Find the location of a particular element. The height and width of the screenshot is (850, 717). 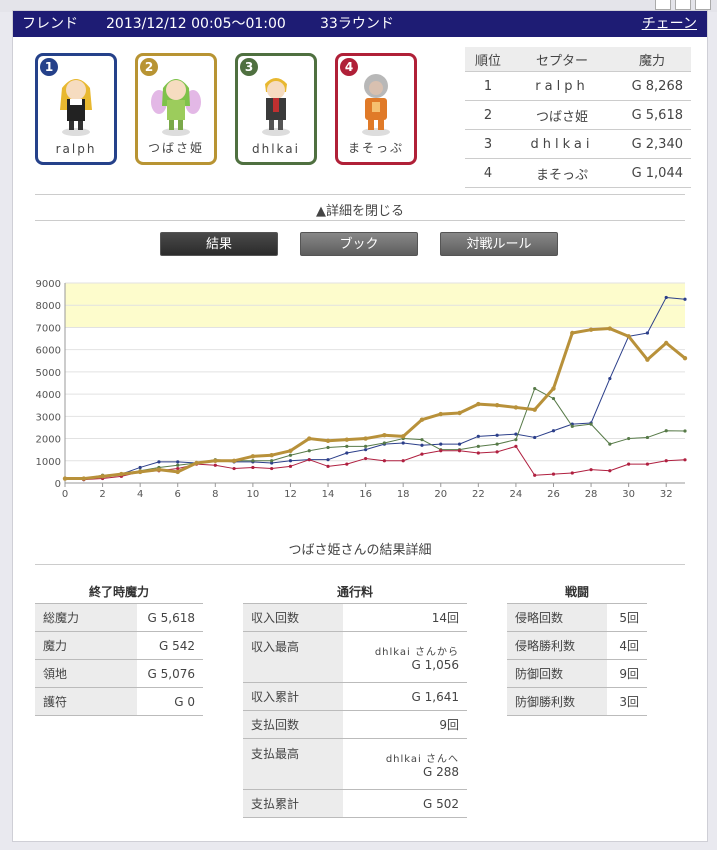

rank-value: 3 is located at coordinates (488, 144).